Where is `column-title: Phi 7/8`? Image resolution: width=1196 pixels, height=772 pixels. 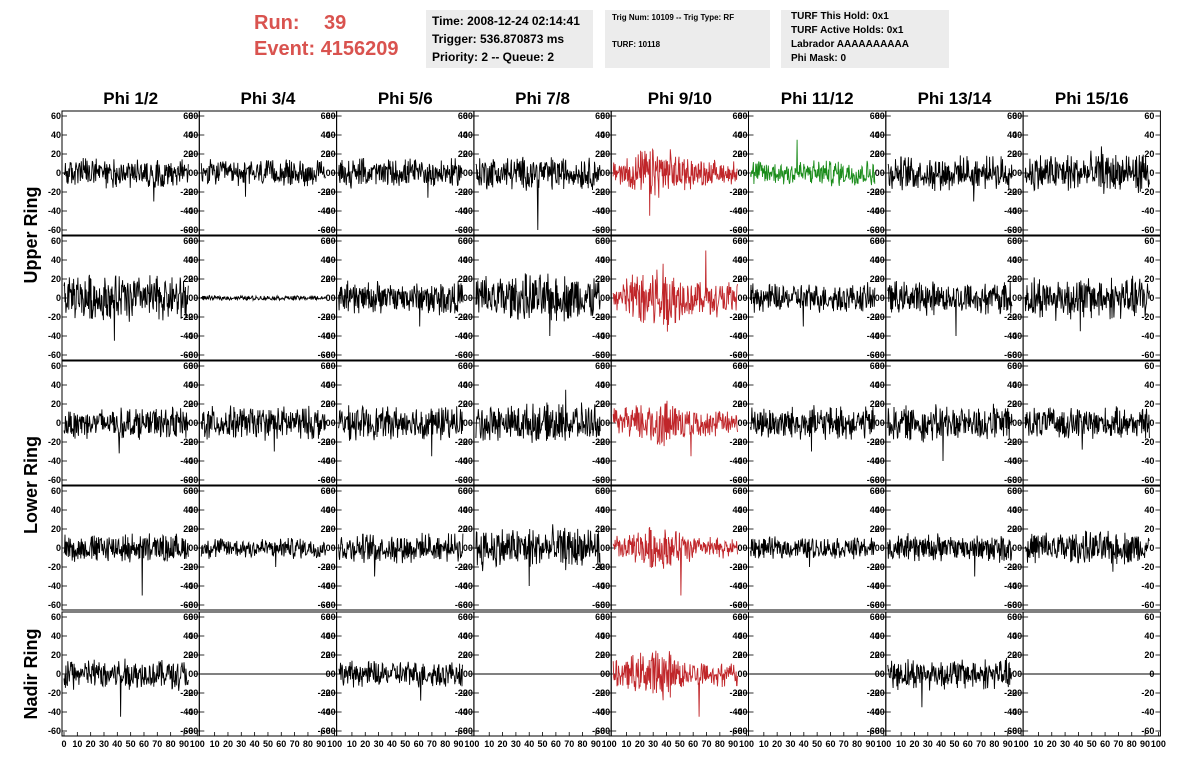
column-title: Phi 7/8 is located at coordinates (542, 98).